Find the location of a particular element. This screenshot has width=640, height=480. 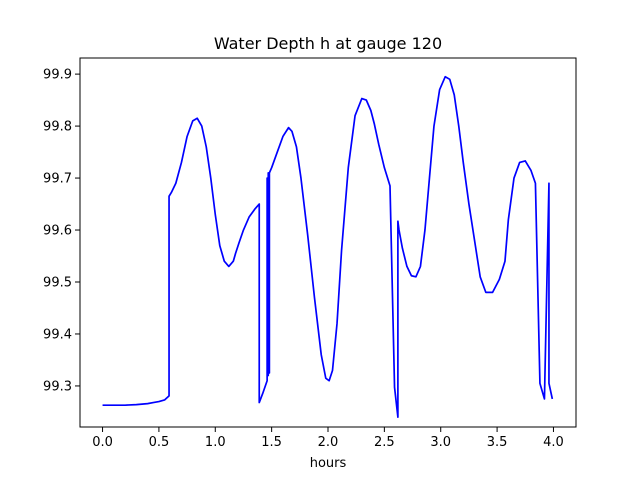

x-tick-label: 3.0 is located at coordinates (440, 442).